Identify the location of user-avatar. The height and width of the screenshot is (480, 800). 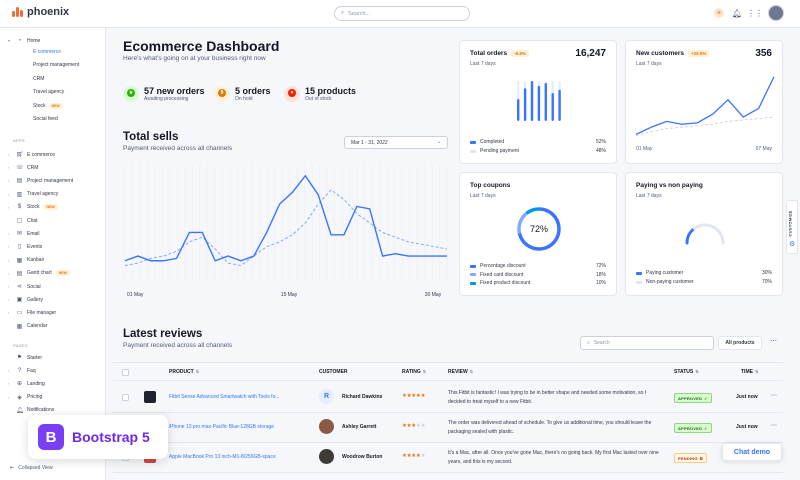
(776, 13).